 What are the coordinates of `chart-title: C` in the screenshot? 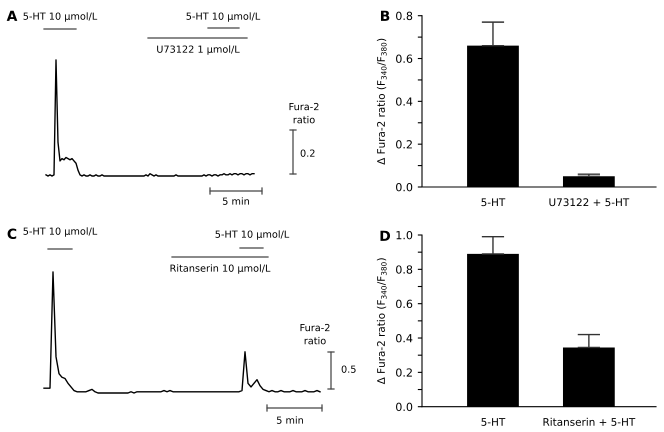 It's located at (12, 234).